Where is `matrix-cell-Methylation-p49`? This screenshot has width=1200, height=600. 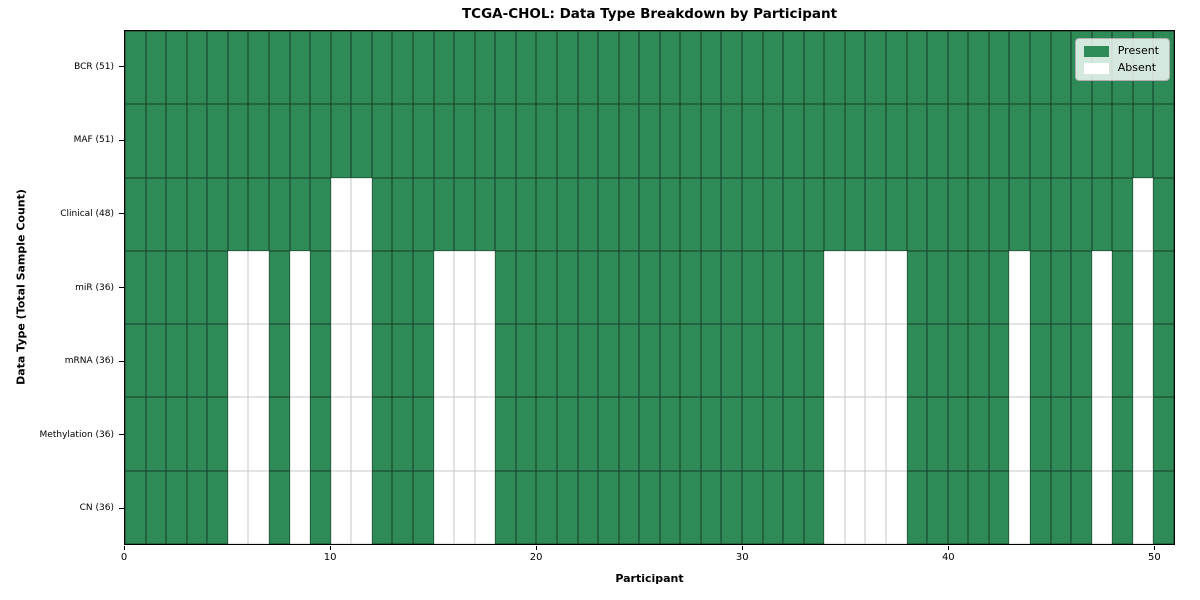 matrix-cell-Methylation-p49 is located at coordinates (1143, 434).